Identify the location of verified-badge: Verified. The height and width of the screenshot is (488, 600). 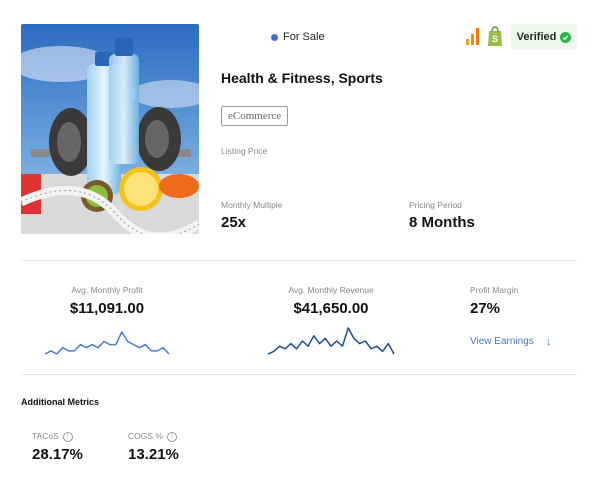
(544, 37).